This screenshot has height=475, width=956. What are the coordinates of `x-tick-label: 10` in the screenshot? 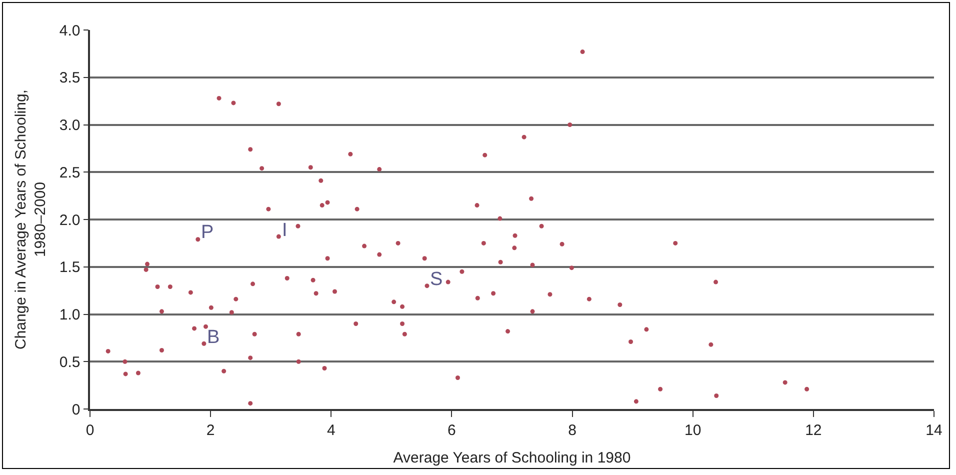 It's located at (693, 430).